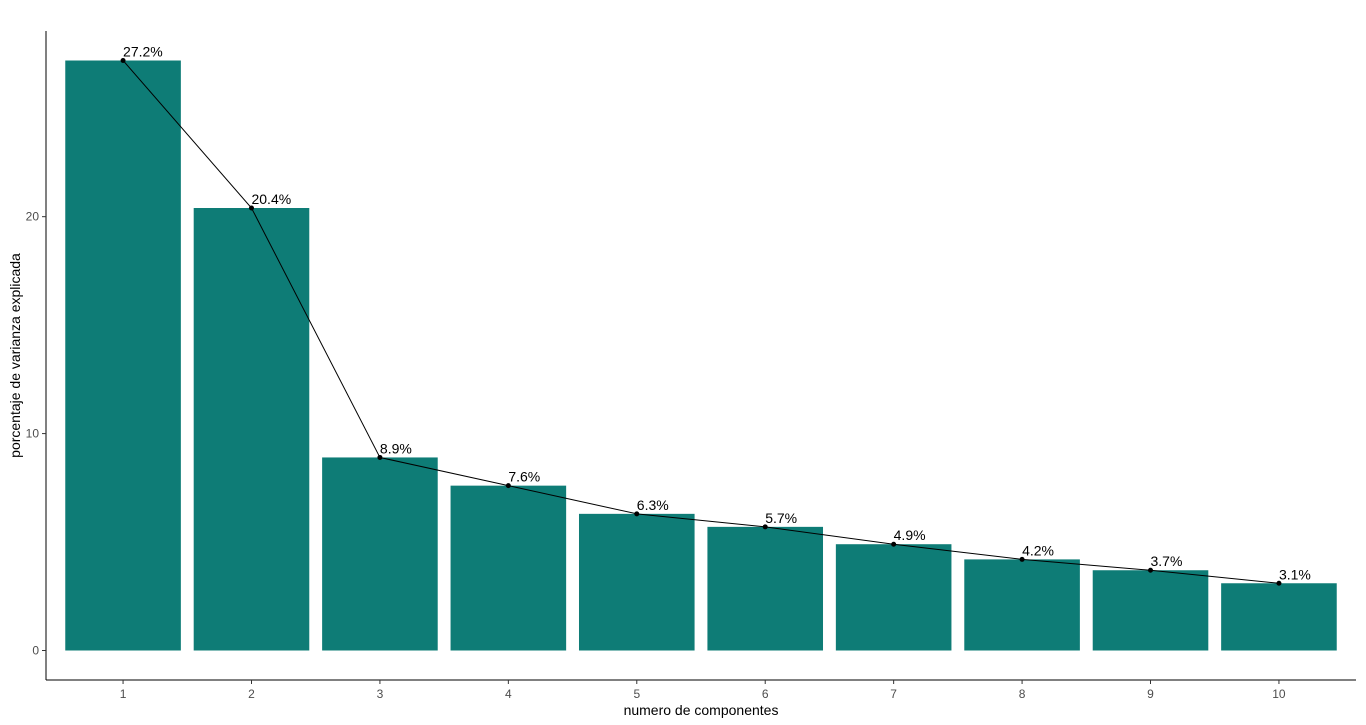  I want to click on x-tick-label: 9, so click(1150, 694).